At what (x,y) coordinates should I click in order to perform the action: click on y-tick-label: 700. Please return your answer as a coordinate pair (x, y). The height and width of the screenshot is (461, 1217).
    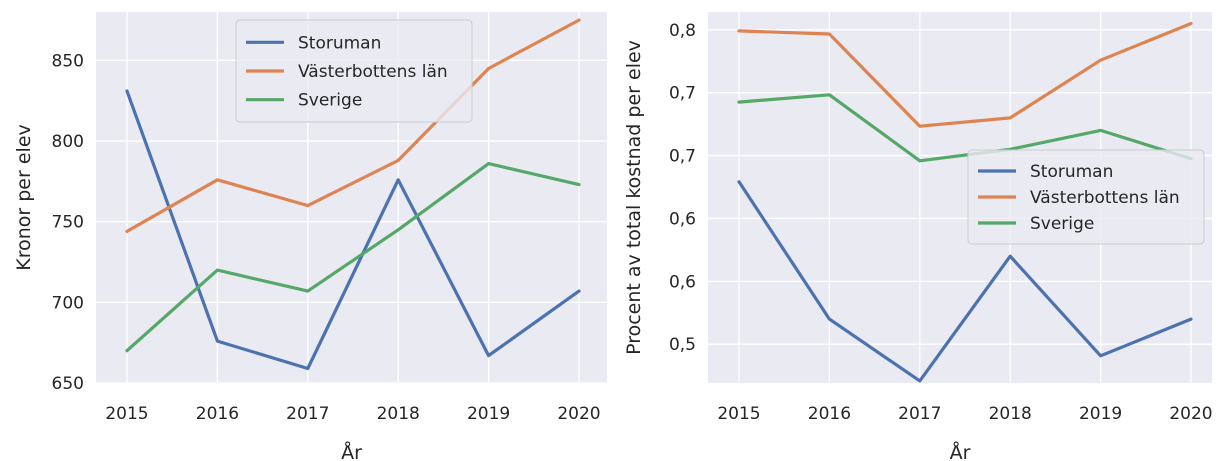
    Looking at the image, I should click on (68, 303).